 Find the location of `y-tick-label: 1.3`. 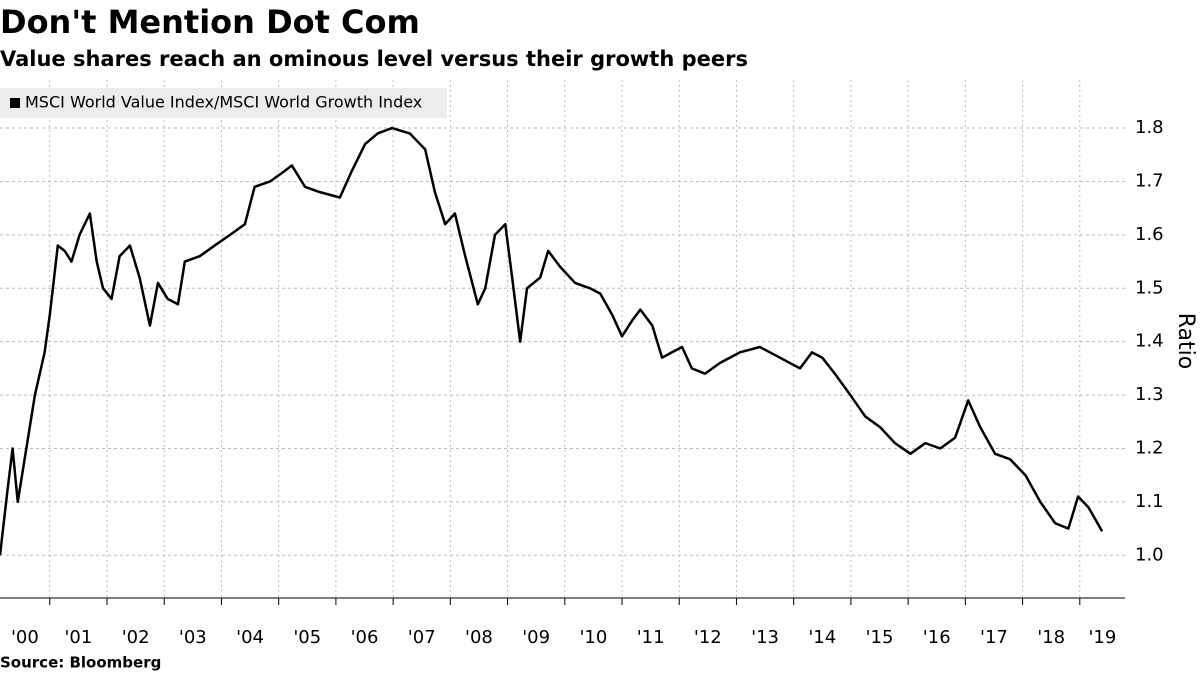

y-tick-label: 1.3 is located at coordinates (1149, 394).